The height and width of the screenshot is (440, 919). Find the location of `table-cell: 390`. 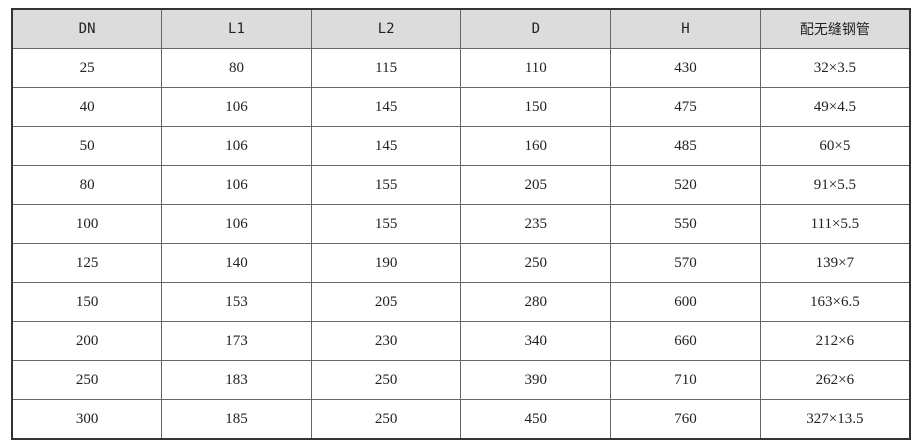

table-cell: 390 is located at coordinates (536, 380).